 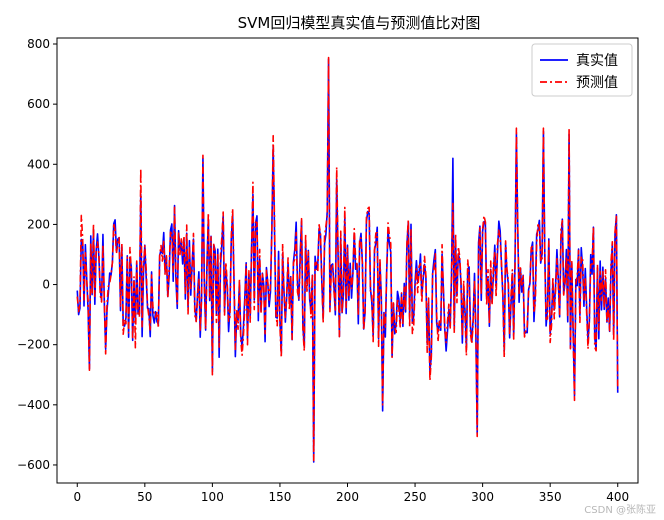 What do you see at coordinates (46, 285) in the screenshot?
I see `y-tick-label: 0` at bounding box center [46, 285].